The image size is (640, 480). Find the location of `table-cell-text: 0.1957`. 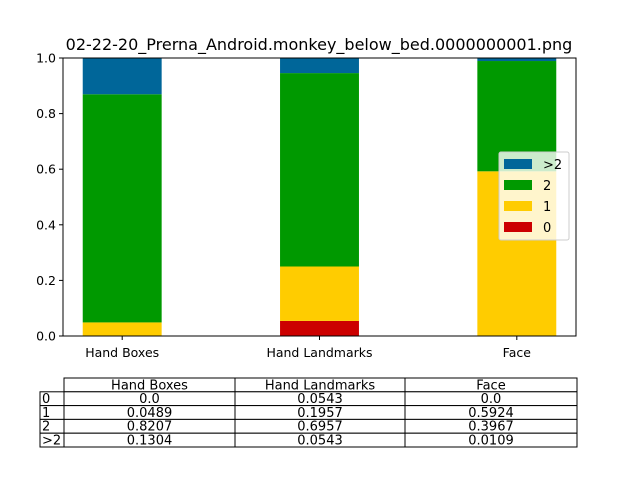

table-cell-text: 0.1957 is located at coordinates (320, 413).